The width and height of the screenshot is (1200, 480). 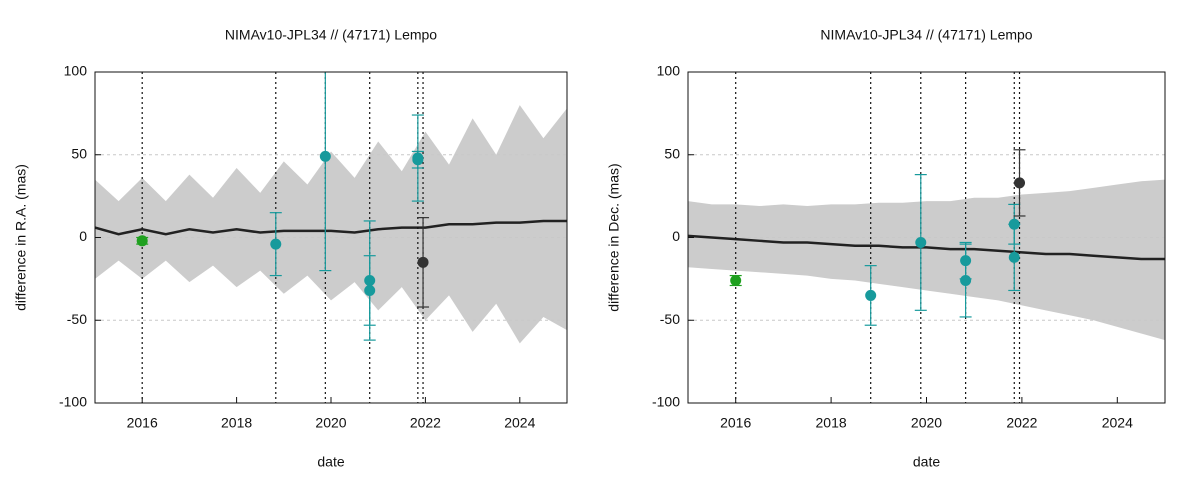 I want to click on uncertainty-band, so click(x=926, y=260).